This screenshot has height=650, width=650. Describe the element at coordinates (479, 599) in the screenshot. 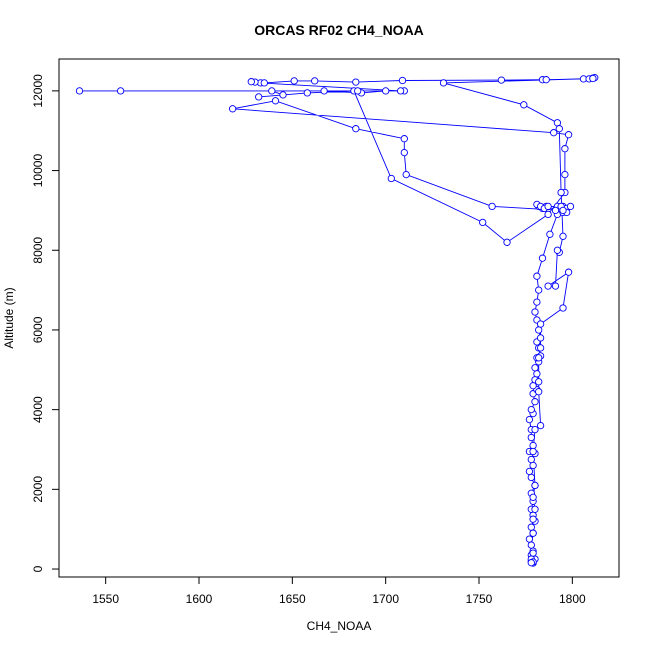

I see `x-tick-label: 1750` at that location.